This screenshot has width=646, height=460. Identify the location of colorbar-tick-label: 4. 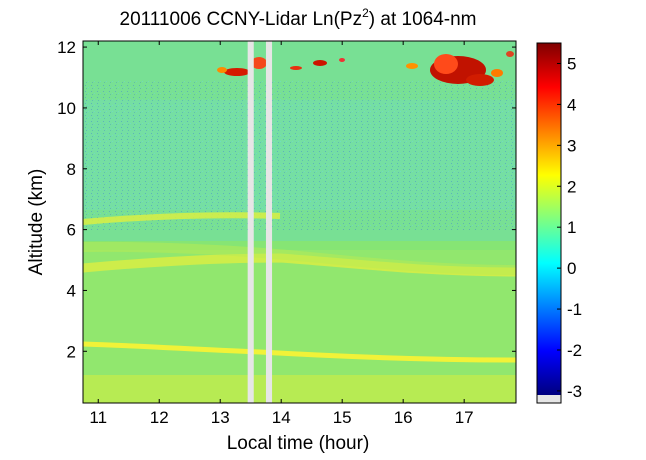
(571, 104).